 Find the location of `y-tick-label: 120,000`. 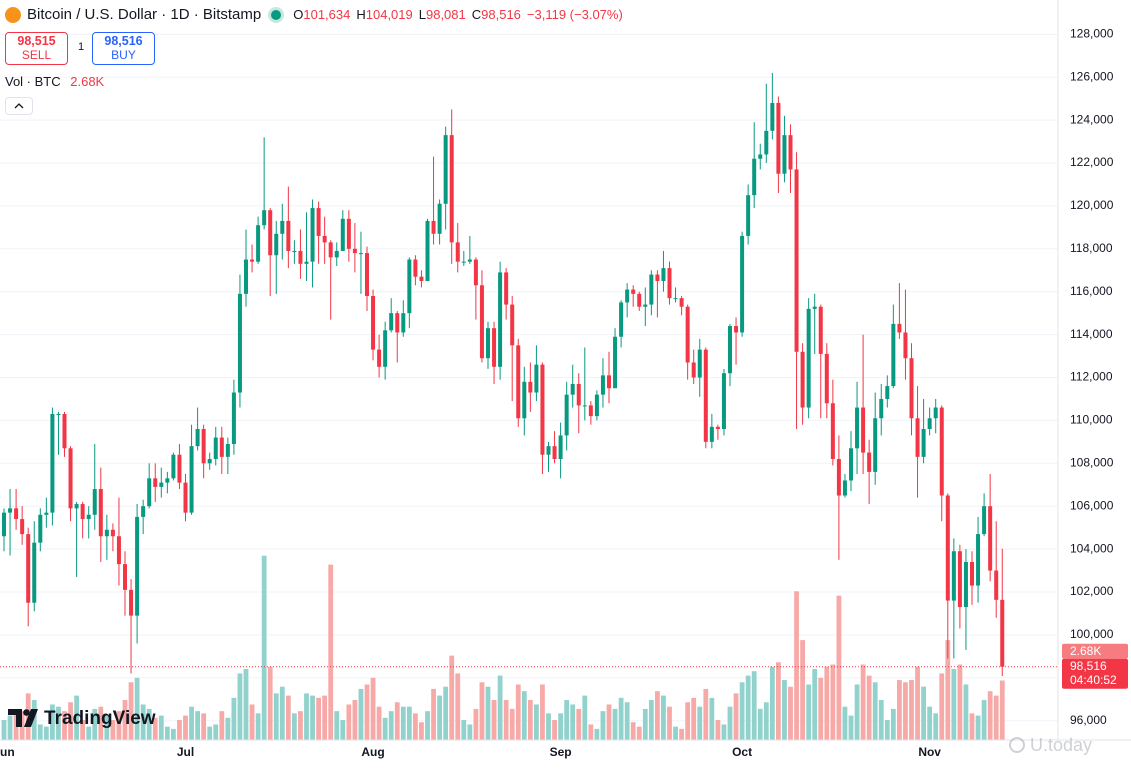

y-tick-label: 120,000 is located at coordinates (1092, 205).